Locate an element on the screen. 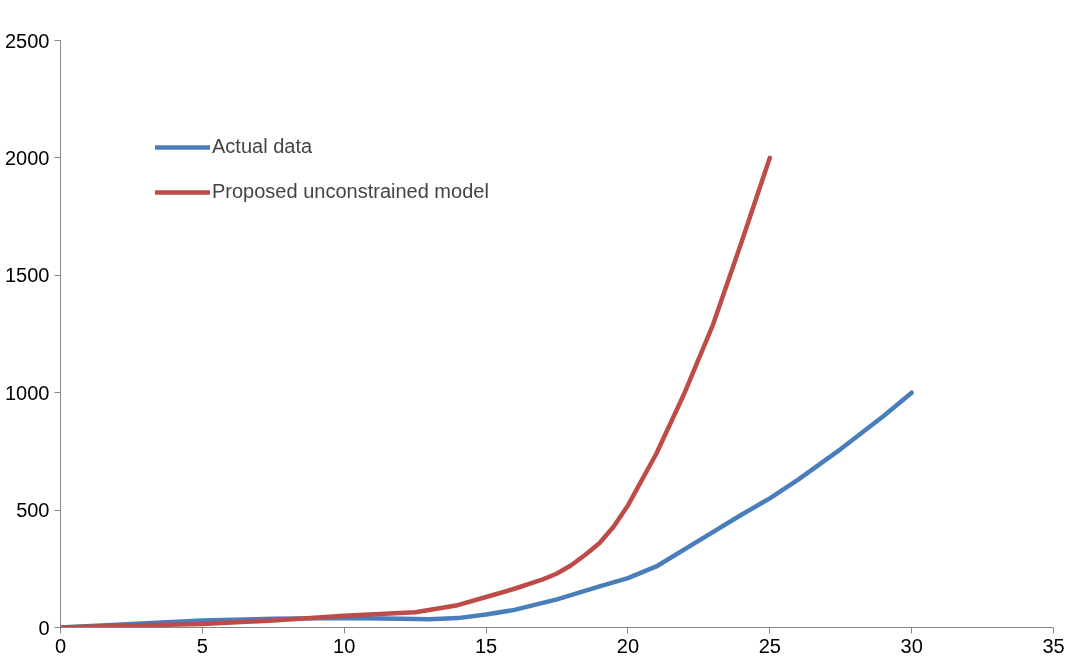  x-tick-label: 20 is located at coordinates (628, 645).